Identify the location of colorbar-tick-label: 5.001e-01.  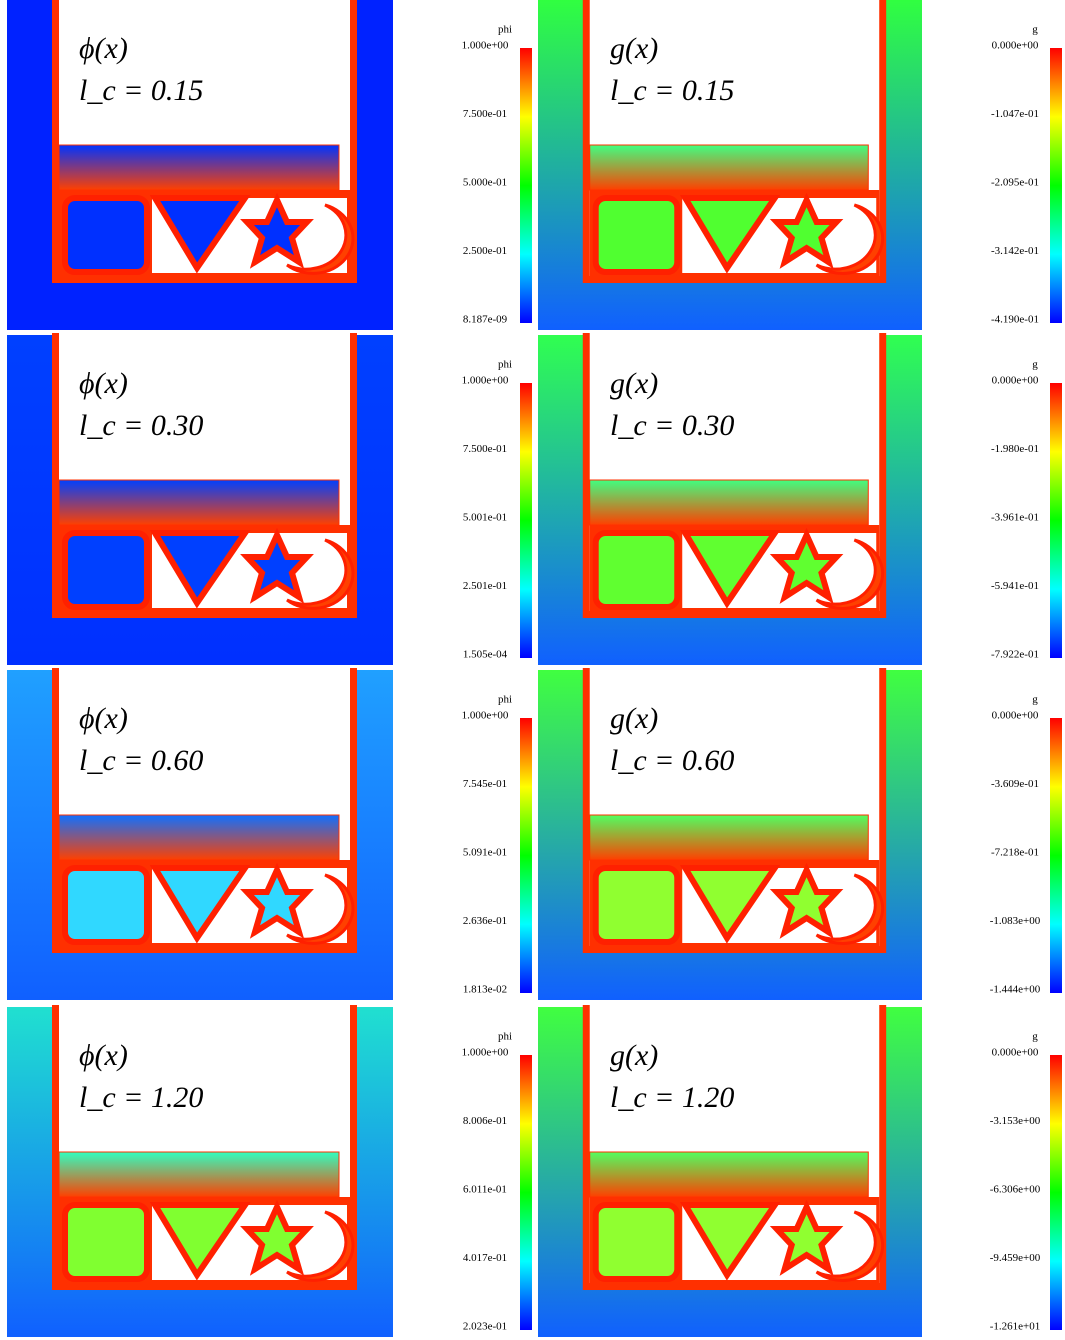
(485, 518).